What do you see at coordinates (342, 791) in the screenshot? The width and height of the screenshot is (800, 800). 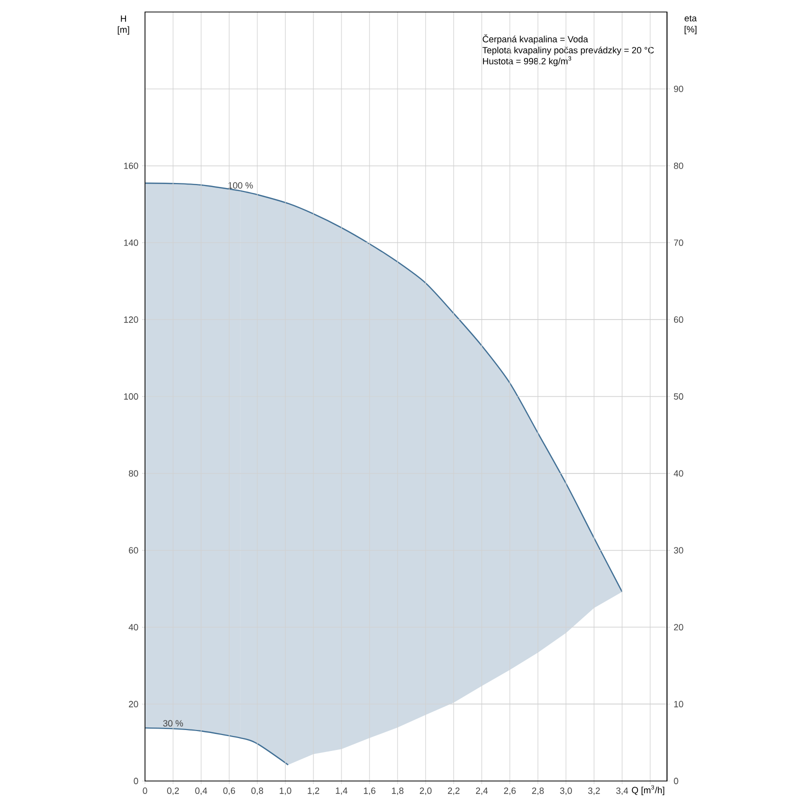 I see `x-tick-label: 1,4` at bounding box center [342, 791].